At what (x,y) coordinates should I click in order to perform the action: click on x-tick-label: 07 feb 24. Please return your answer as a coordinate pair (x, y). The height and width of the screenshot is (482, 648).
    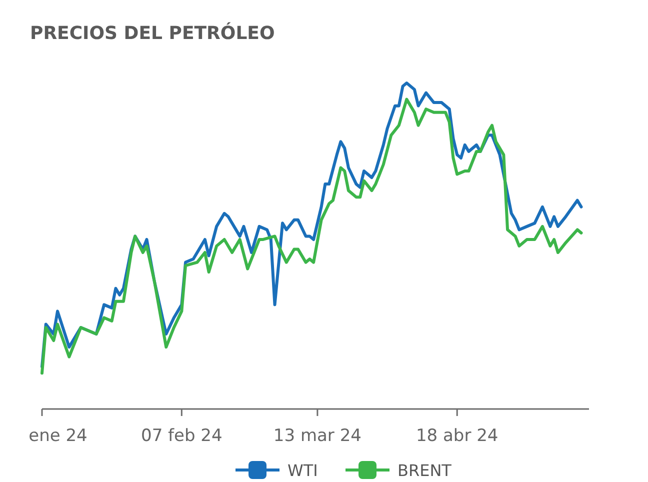
    Looking at the image, I should click on (181, 436).